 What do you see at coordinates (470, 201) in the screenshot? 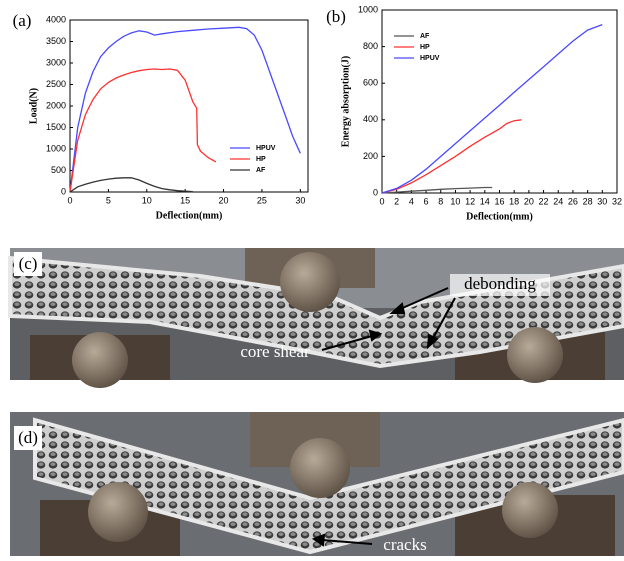
I see `x-tick-label: 12` at bounding box center [470, 201].